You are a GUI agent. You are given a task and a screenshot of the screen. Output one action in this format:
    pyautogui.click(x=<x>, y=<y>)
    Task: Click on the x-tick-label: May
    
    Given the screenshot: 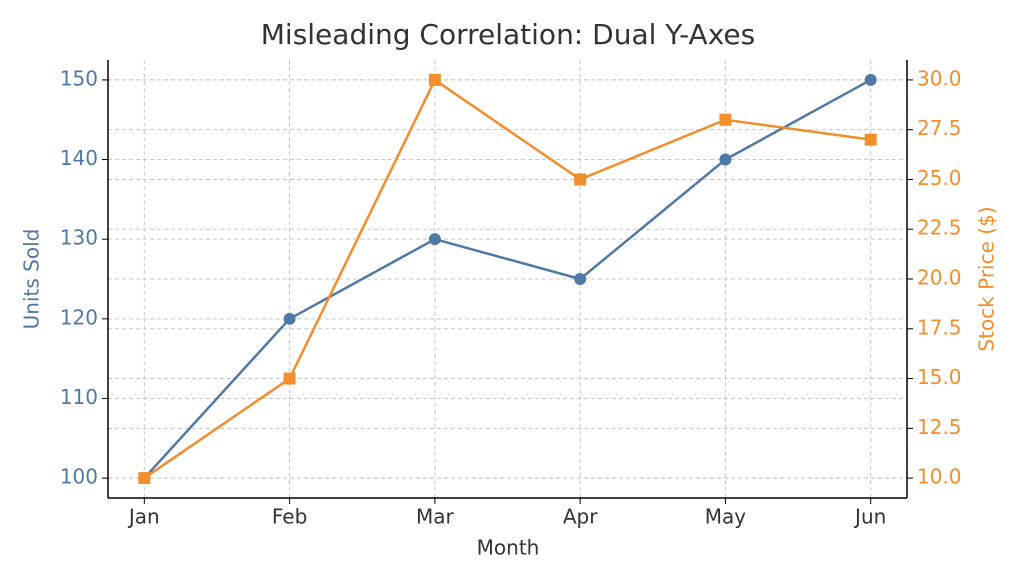 What is the action you would take?
    pyautogui.click(x=726, y=517)
    